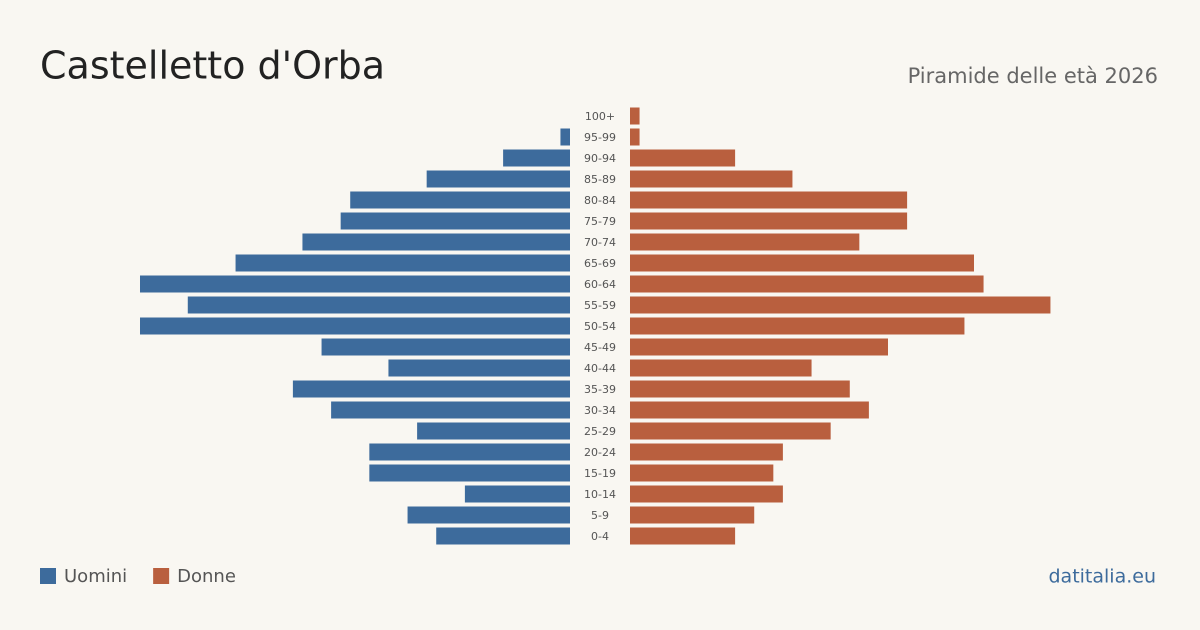 The width and height of the screenshot is (1200, 630). Describe the element at coordinates (600, 200) in the screenshot. I see `category-label: 80-84` at that location.